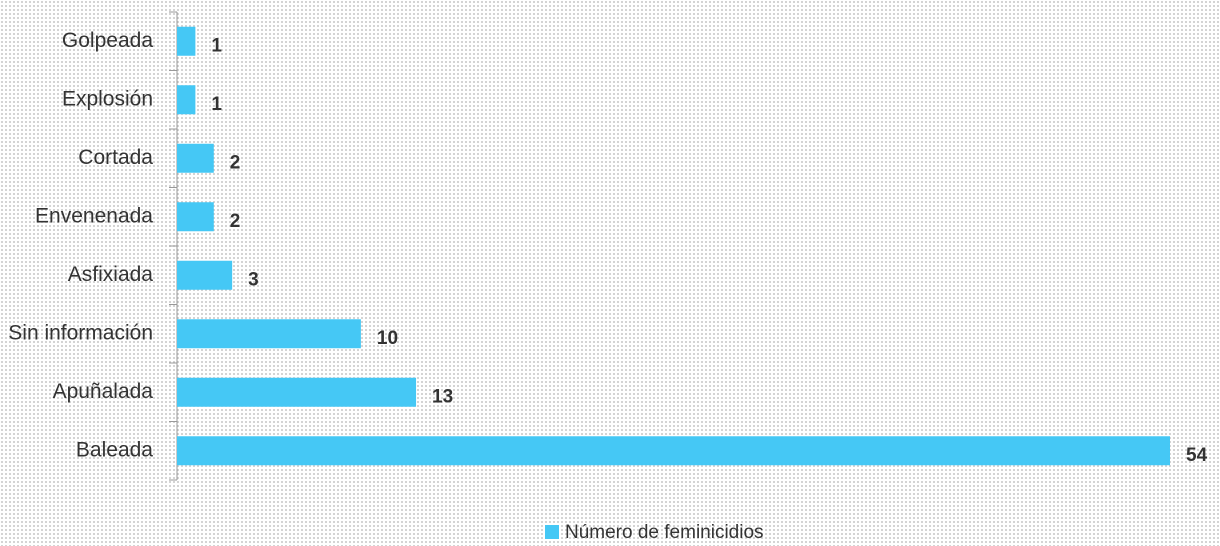  What do you see at coordinates (253, 279) in the screenshot?
I see `data-label: 3` at bounding box center [253, 279].